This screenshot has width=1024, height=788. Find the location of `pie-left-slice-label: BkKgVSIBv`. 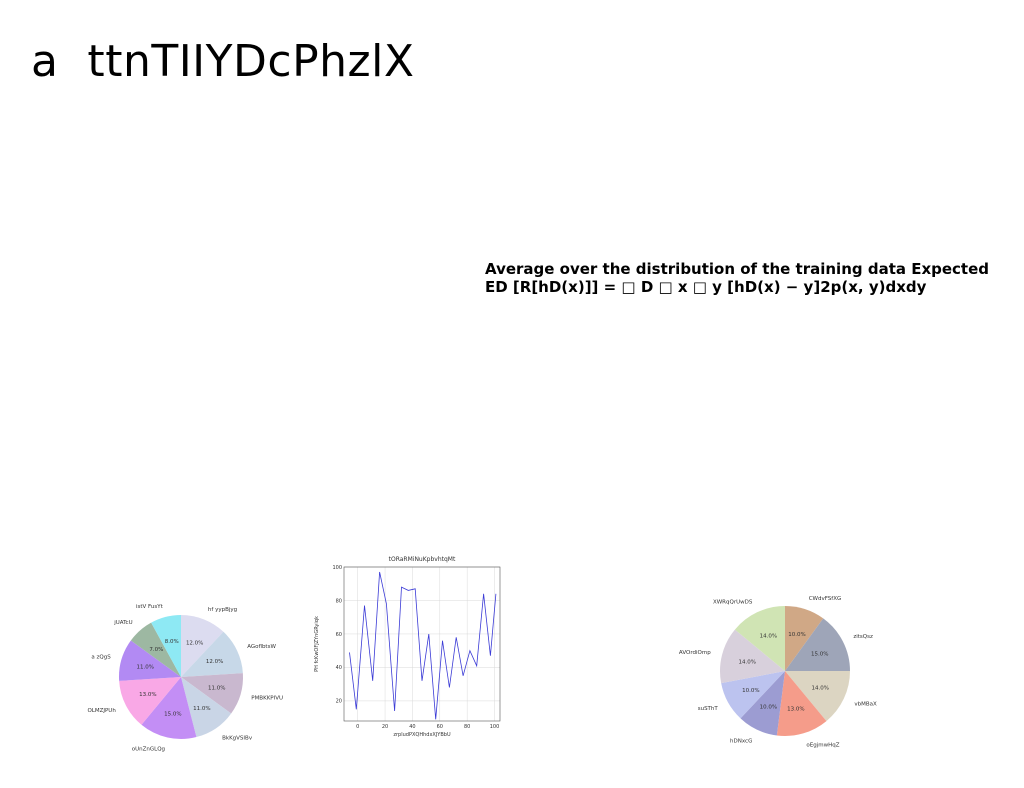

pie-left-slice-label: BkKgVSIBv is located at coordinates (237, 739).